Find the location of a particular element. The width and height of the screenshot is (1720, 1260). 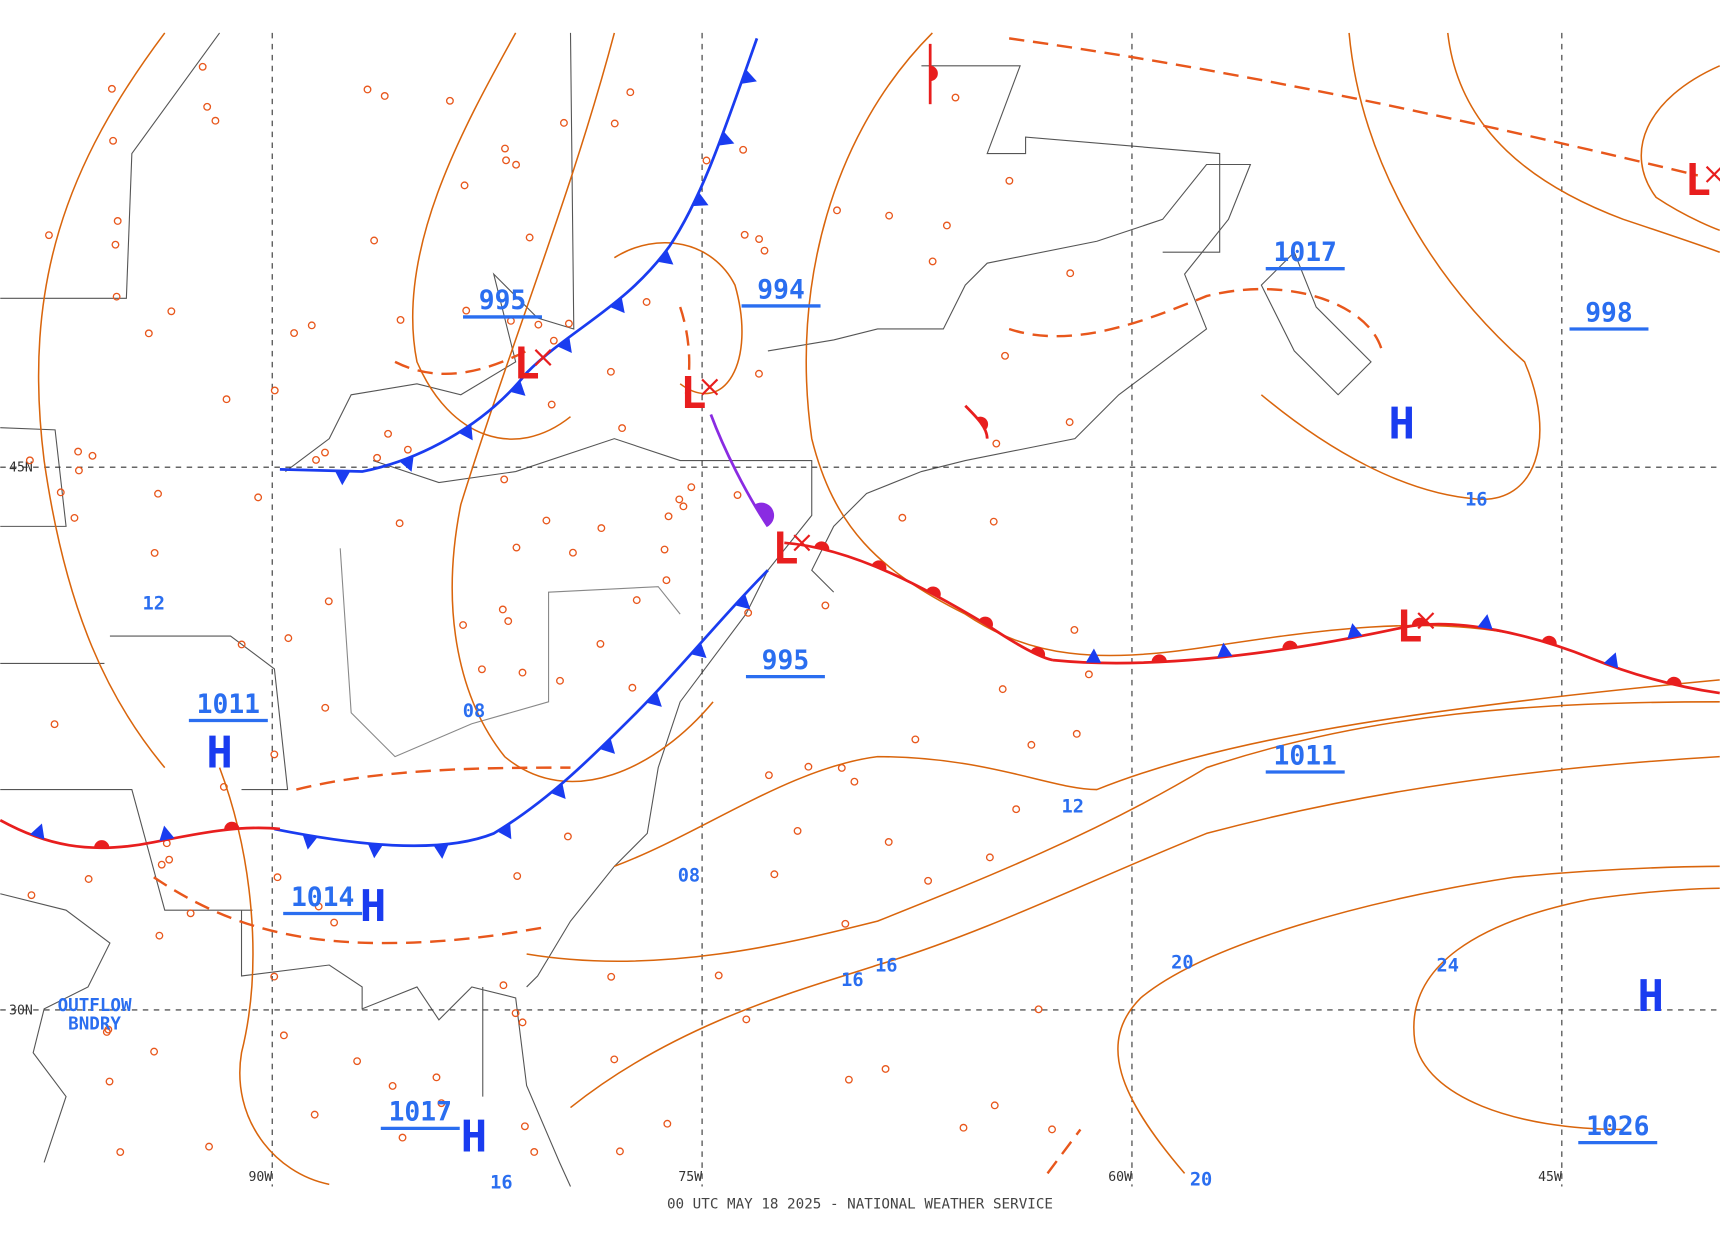

occluded-front is located at coordinates (739, 471).